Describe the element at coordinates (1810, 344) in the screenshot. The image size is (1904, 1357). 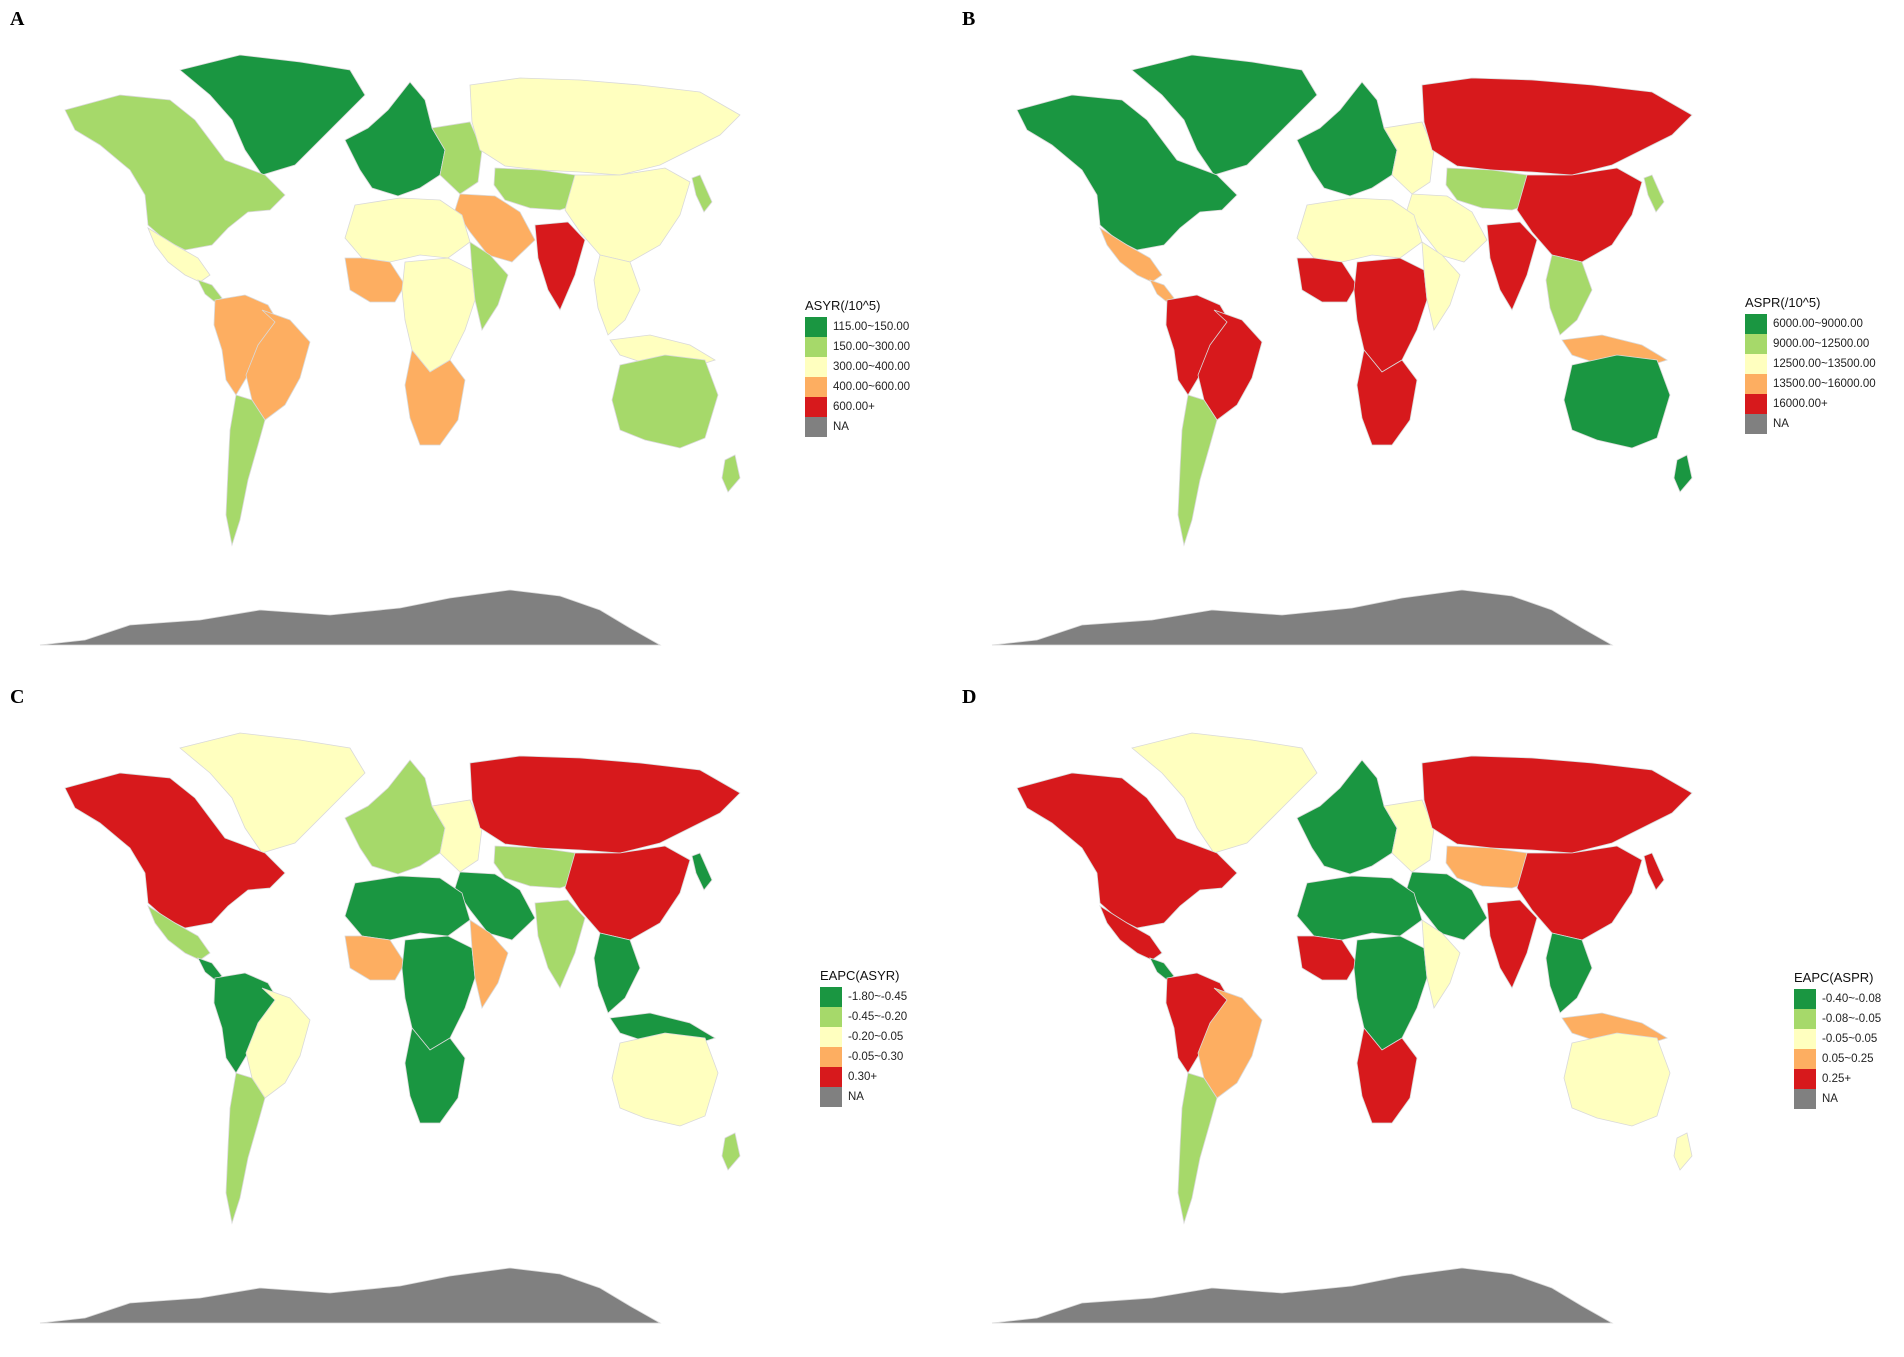
I see `legend-item: 9000.00~12500.00` at that location.